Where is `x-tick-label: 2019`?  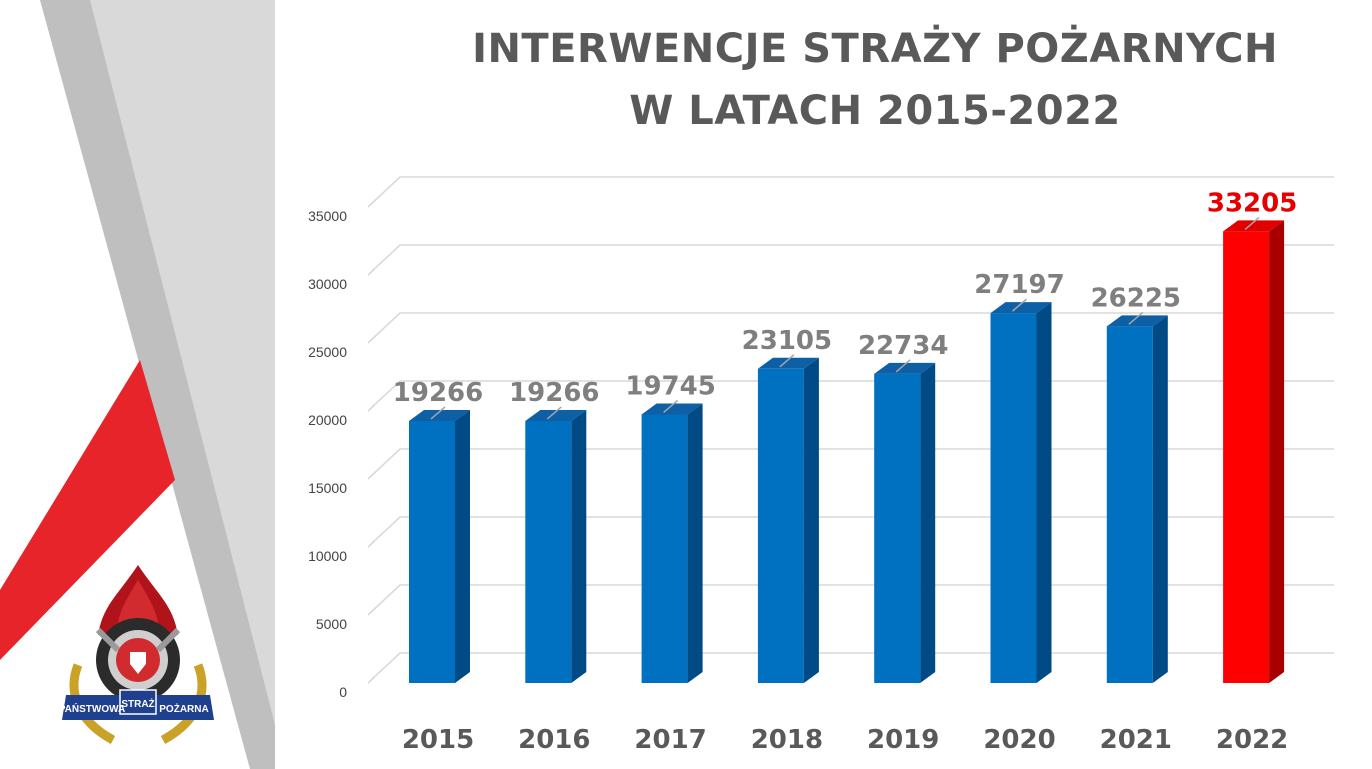 x-tick-label: 2019 is located at coordinates (903, 740).